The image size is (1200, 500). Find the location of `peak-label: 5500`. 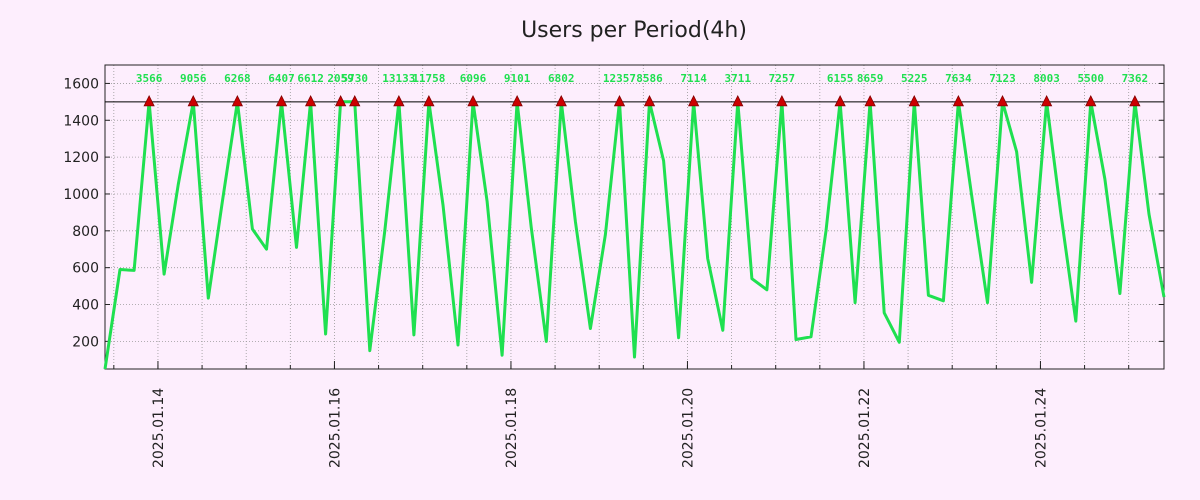

peak-label: 5500 is located at coordinates (1091, 78).